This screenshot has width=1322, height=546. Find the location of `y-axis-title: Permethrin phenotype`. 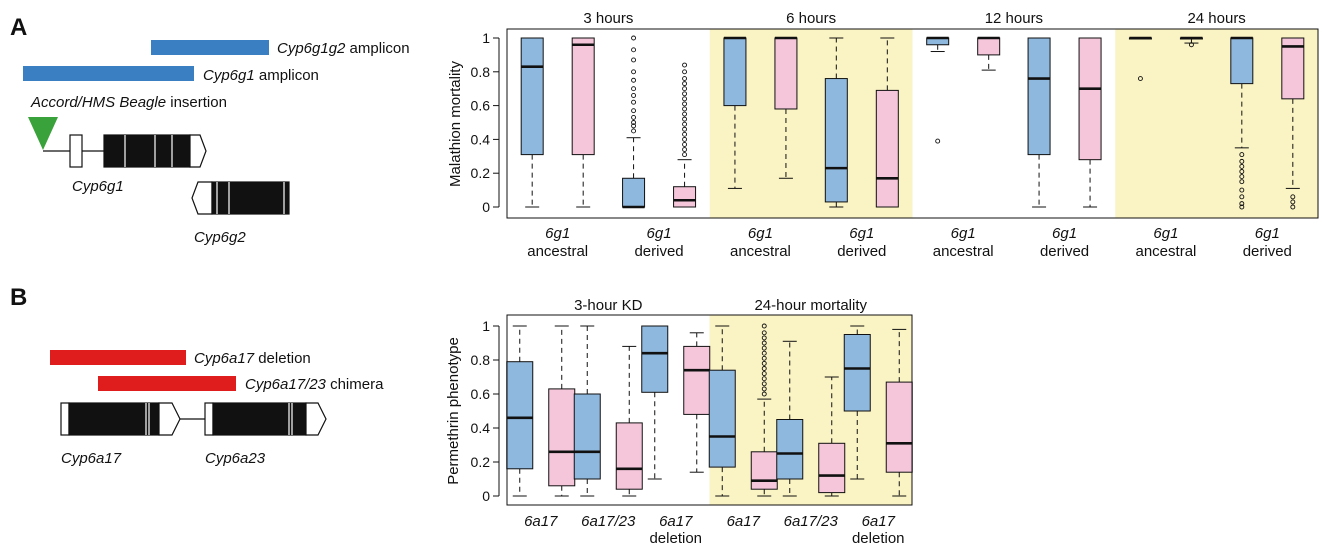

y-axis-title: Permethrin phenotype is located at coordinates (453, 411).